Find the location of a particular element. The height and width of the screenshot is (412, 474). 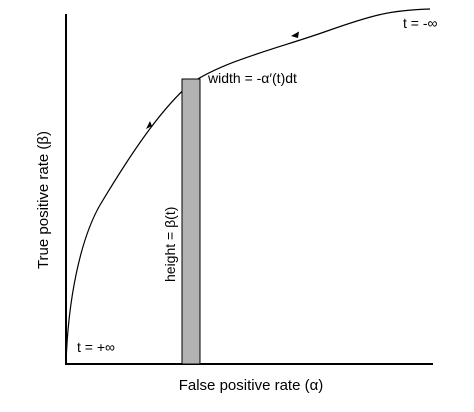

curve-arrow-lower is located at coordinates (149, 125).